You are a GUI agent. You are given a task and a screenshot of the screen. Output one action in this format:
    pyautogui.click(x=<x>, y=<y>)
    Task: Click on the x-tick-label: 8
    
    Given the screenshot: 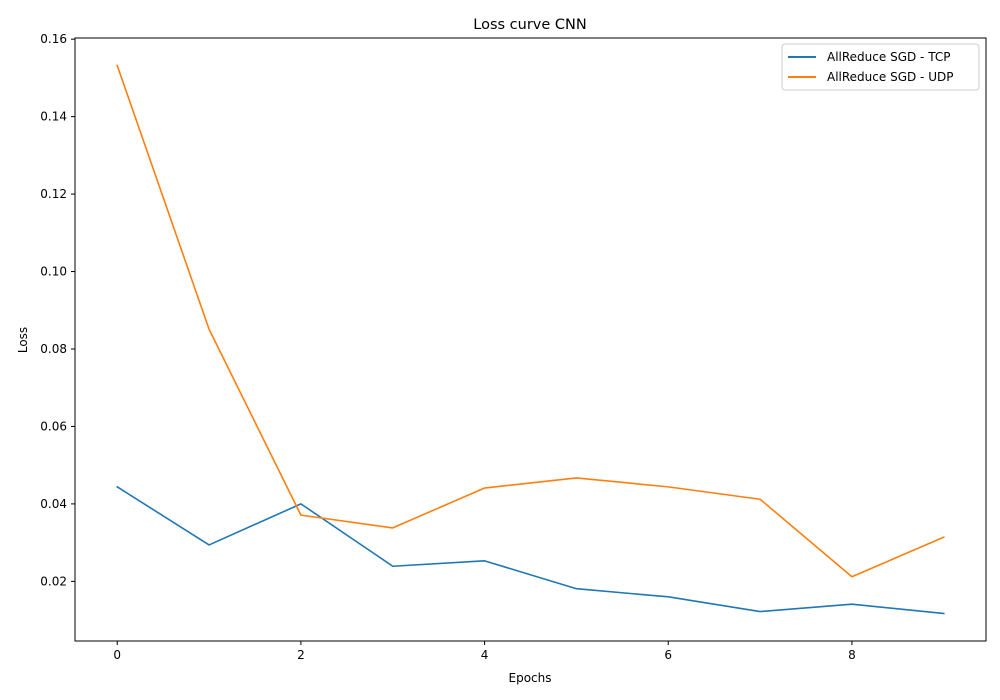 What is the action you would take?
    pyautogui.click(x=852, y=655)
    